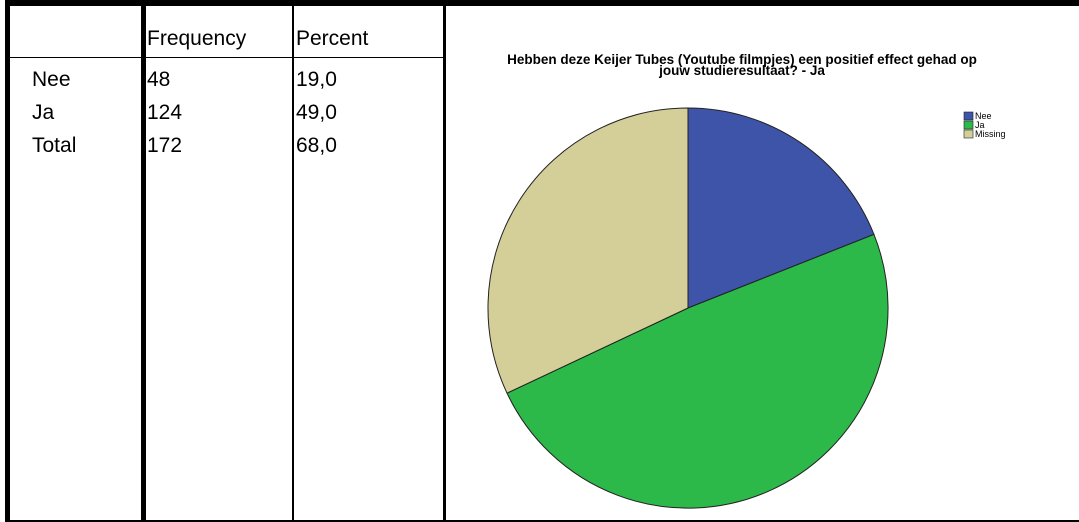  What do you see at coordinates (43, 112) in the screenshot?
I see `row-label-ja: Ja` at bounding box center [43, 112].